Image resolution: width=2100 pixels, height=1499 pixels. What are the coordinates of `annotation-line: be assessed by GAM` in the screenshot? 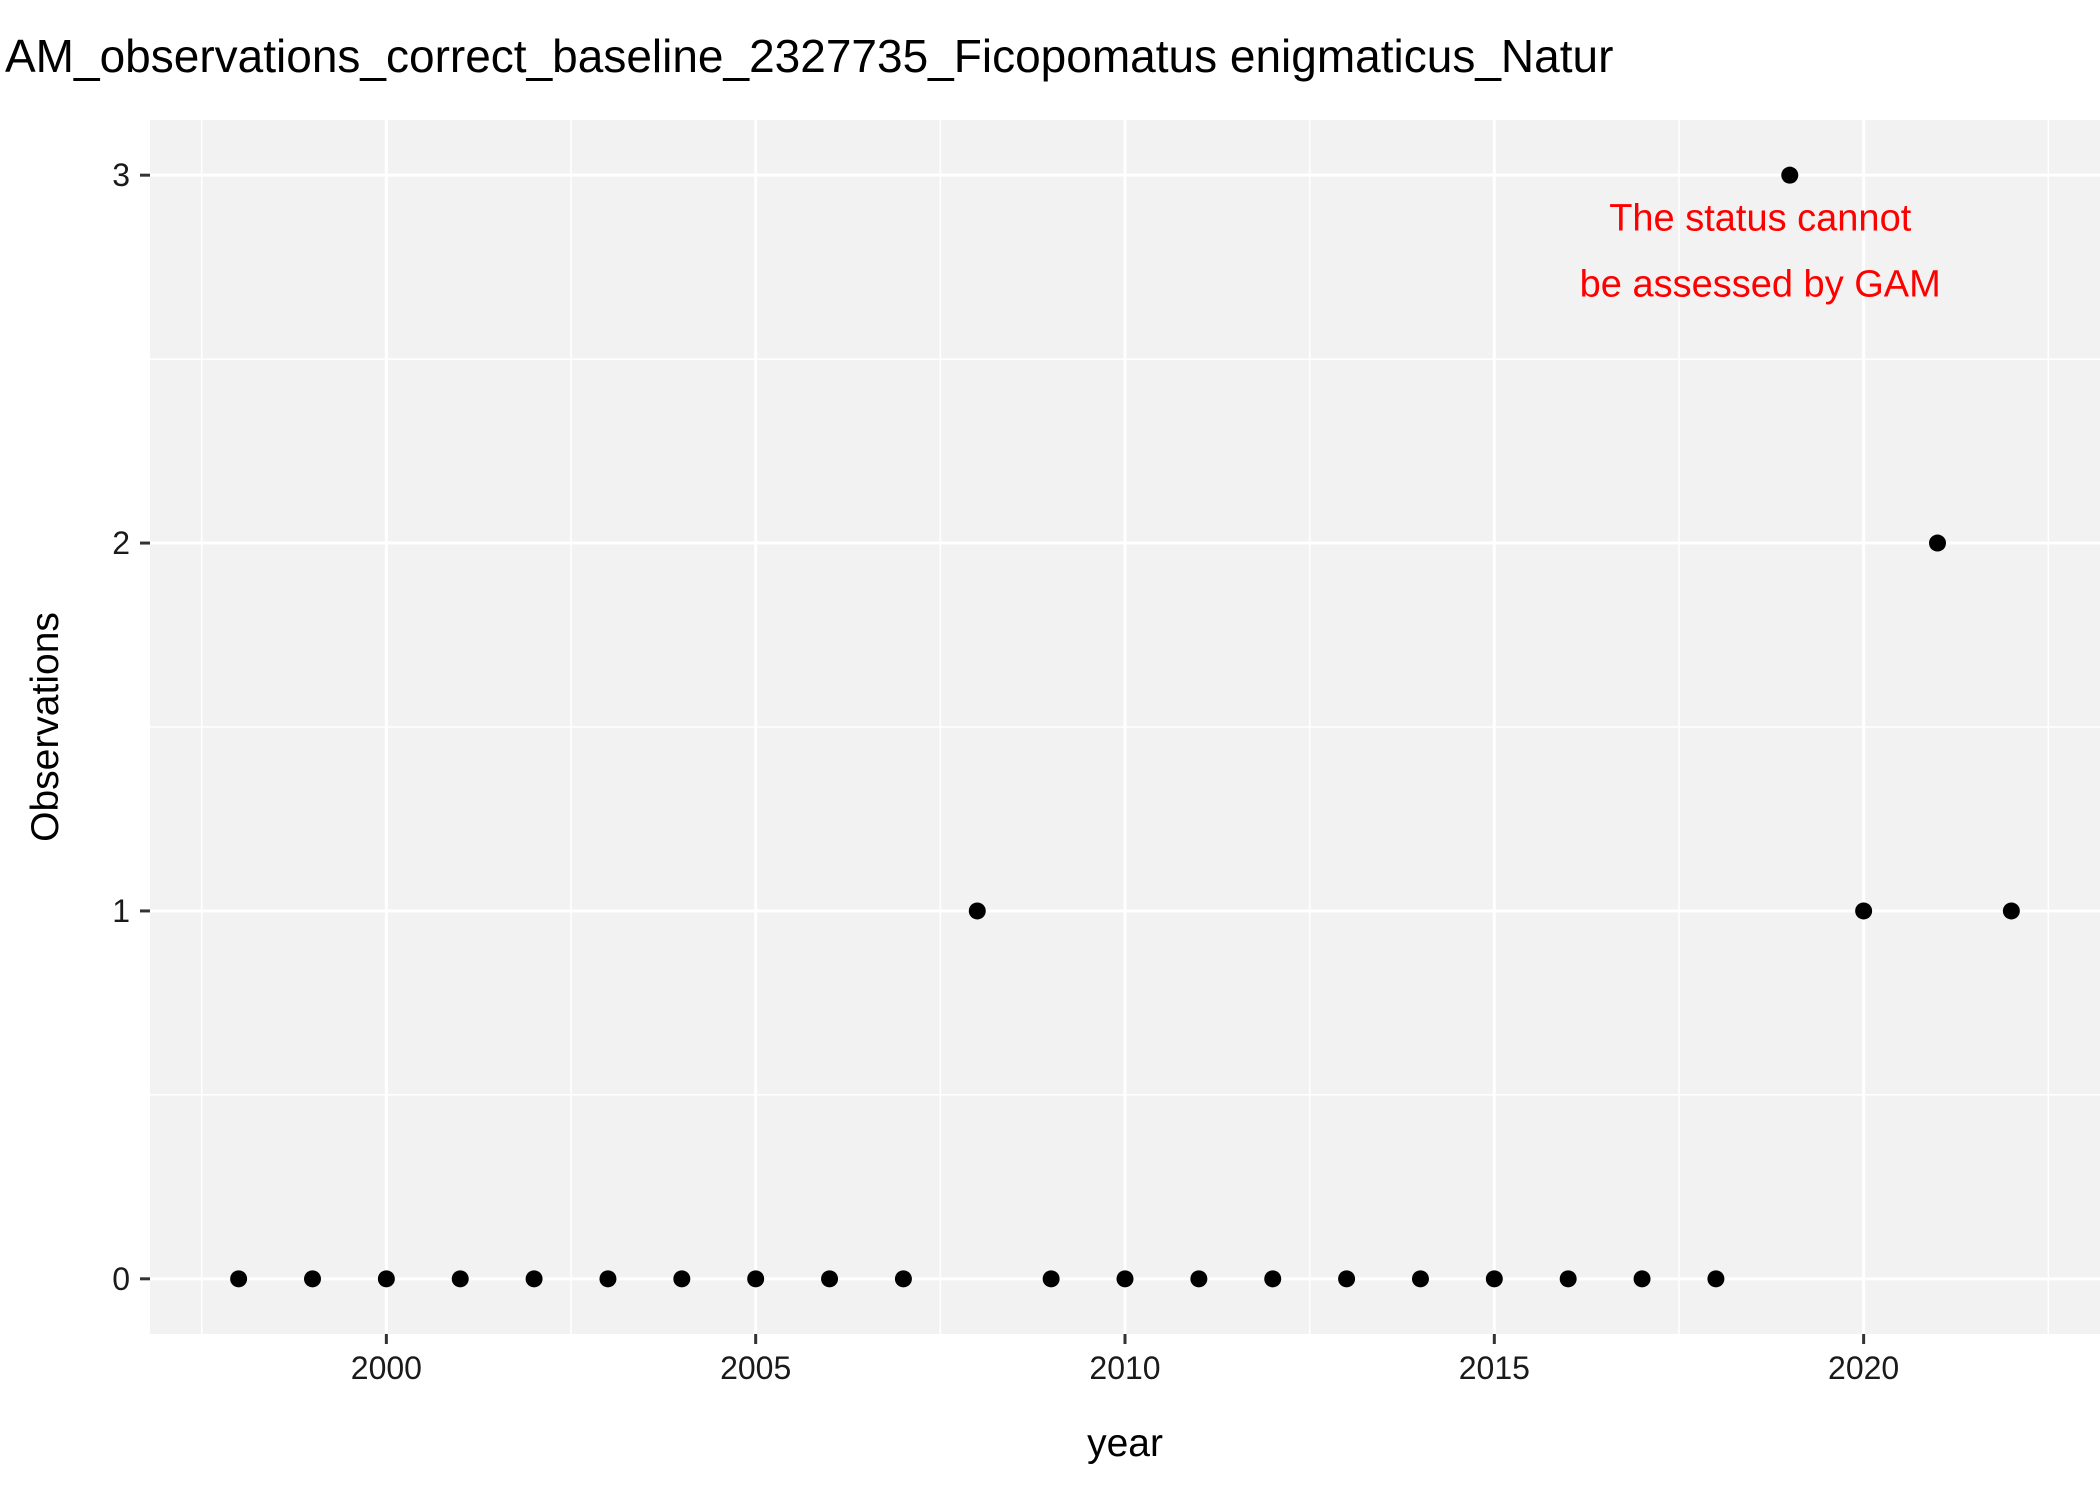 It's located at (1760, 284).